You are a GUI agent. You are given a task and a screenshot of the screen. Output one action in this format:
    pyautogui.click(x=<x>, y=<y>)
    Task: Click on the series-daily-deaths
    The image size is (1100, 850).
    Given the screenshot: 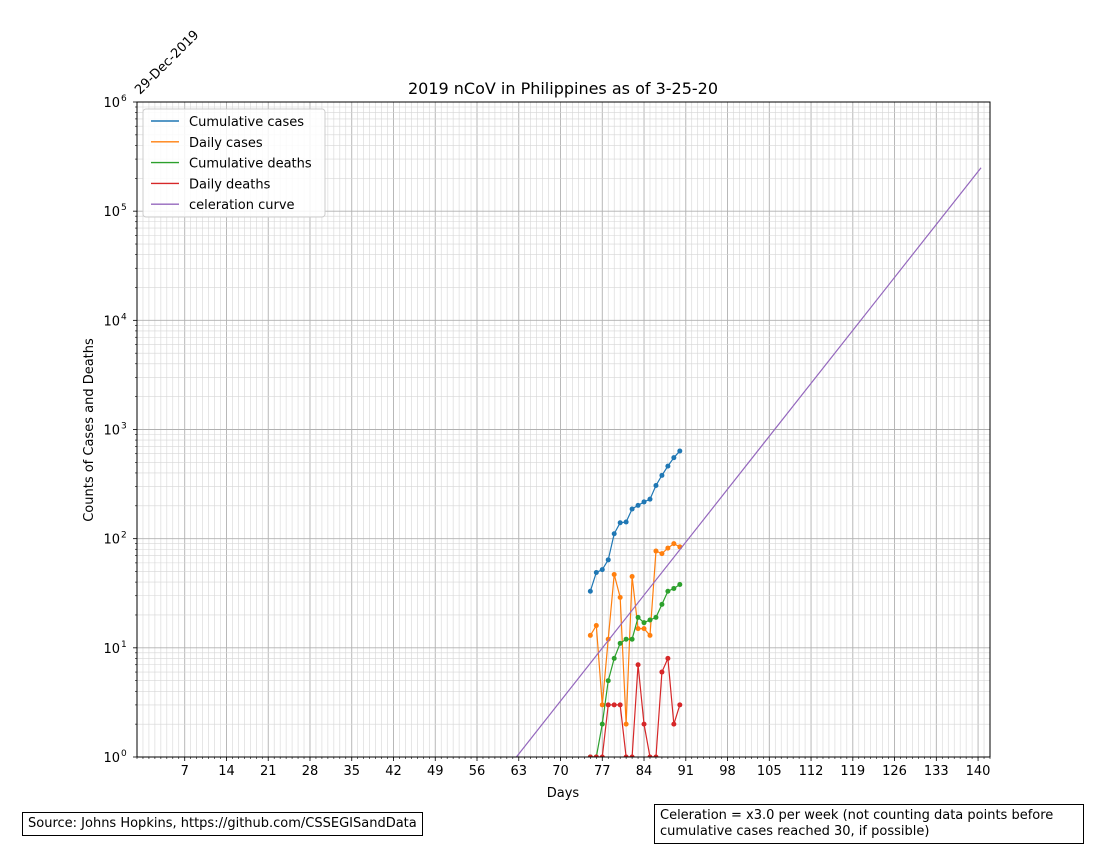 What is the action you would take?
    pyautogui.click(x=635, y=706)
    